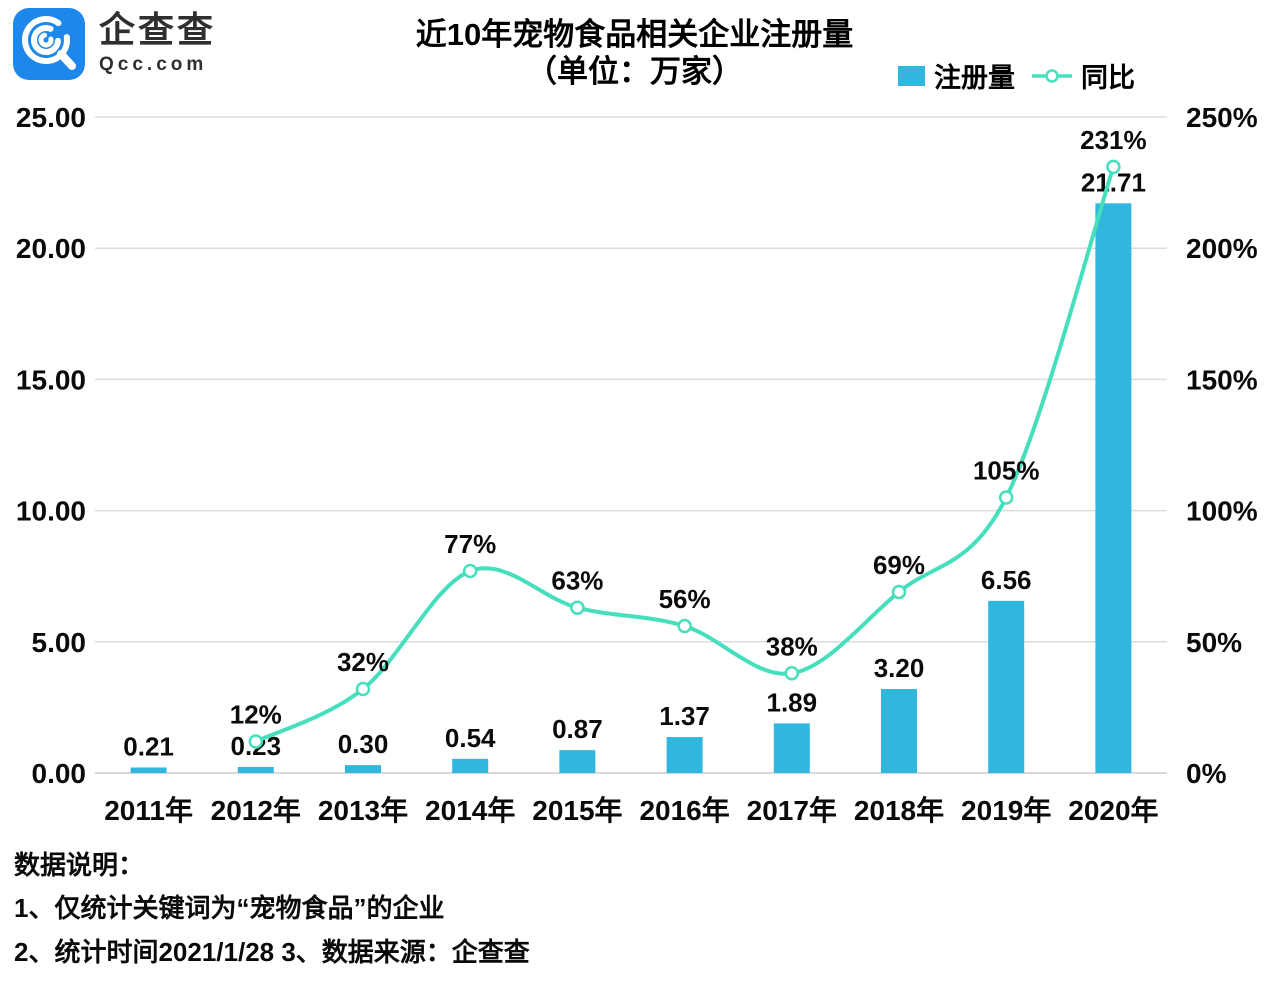  Describe the element at coordinates (791, 702) in the screenshot. I see `bar-value-label: 1.89` at that location.